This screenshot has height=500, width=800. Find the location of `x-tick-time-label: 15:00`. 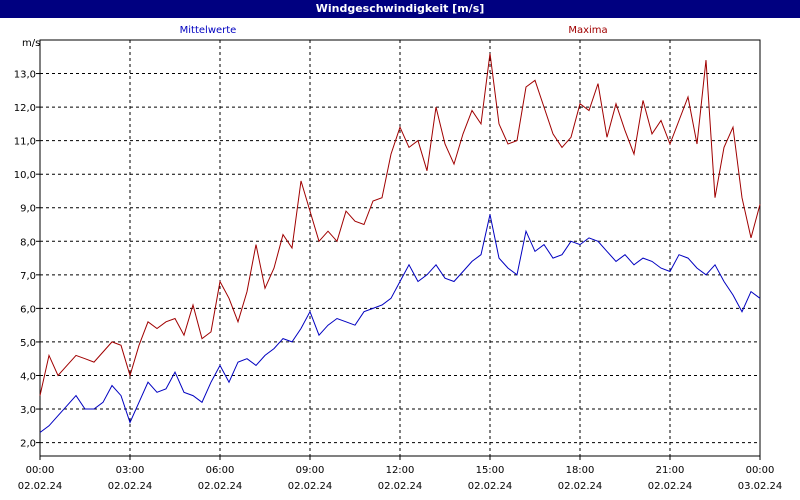

x-tick-time-label: 15:00 is located at coordinates (490, 470).